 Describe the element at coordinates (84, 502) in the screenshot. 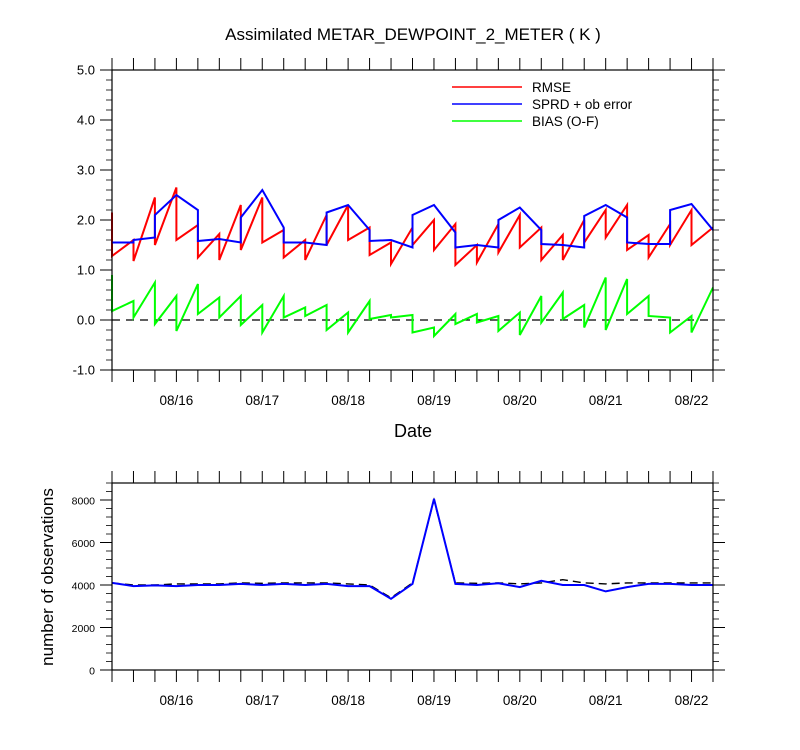

I see `bottom-y-tick-label: 8000` at that location.